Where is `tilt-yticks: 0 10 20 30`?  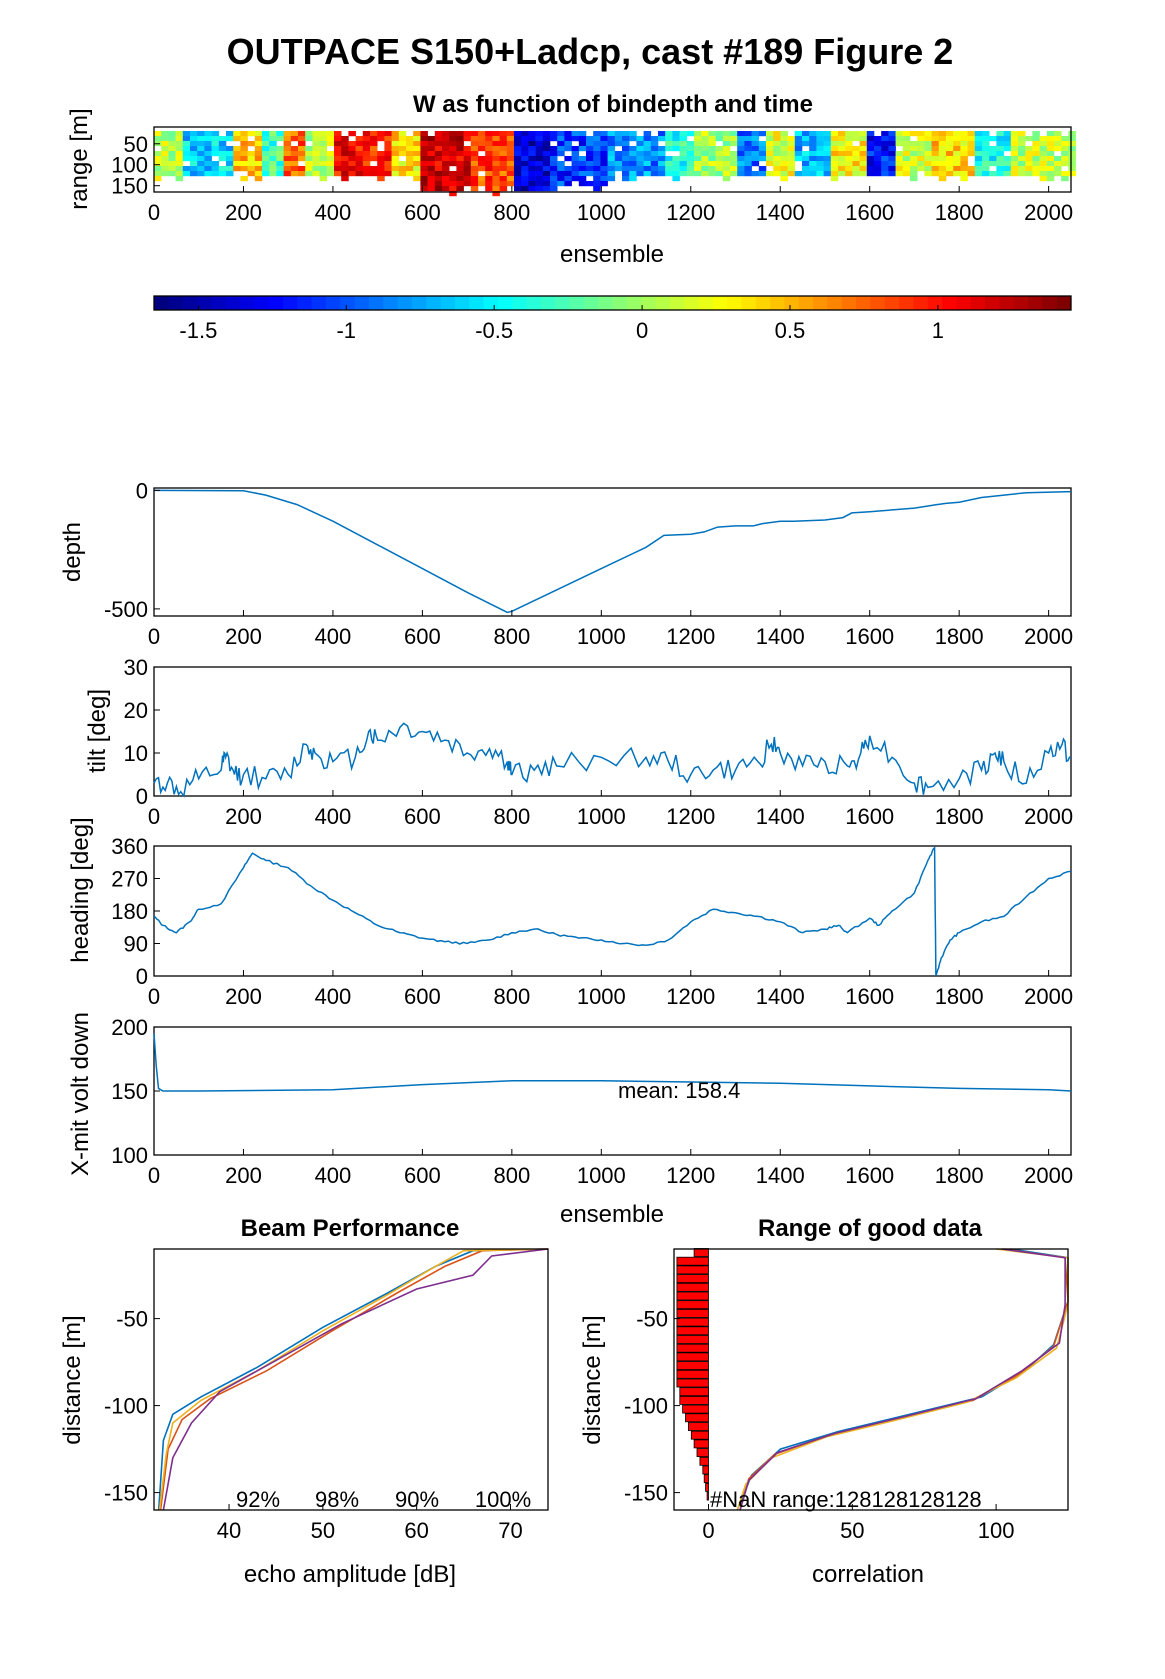 tilt-yticks: 0 10 20 30 is located at coordinates (142, 732).